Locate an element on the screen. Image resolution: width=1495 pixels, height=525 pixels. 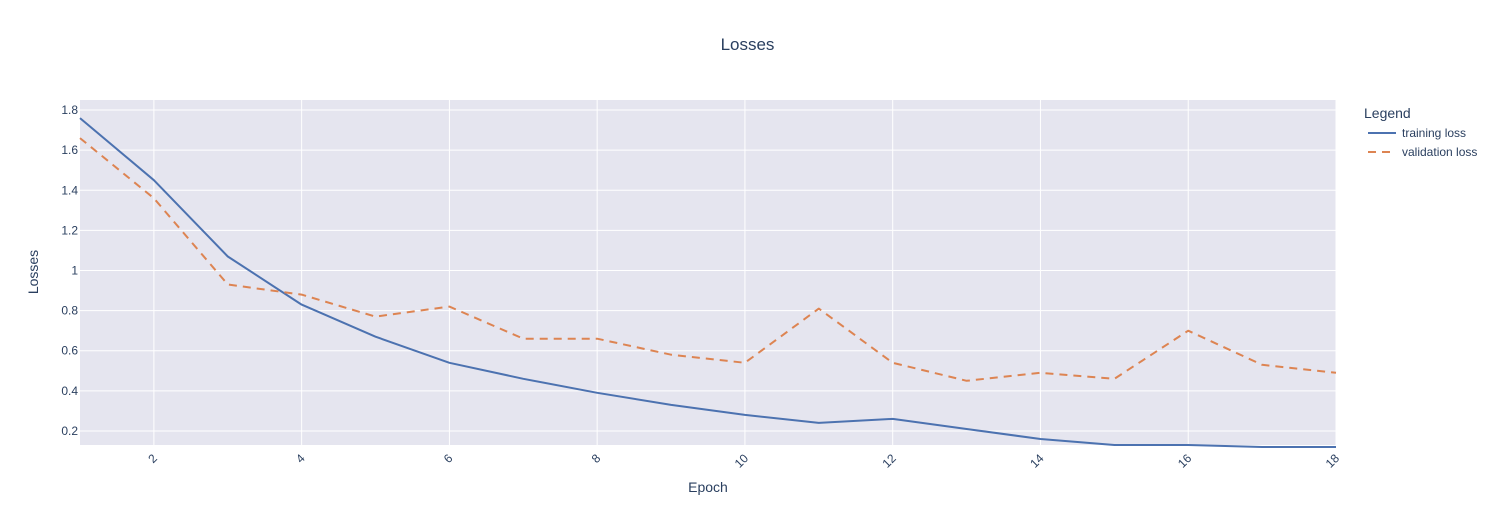
x-tick-label: 6 is located at coordinates (448, 458).